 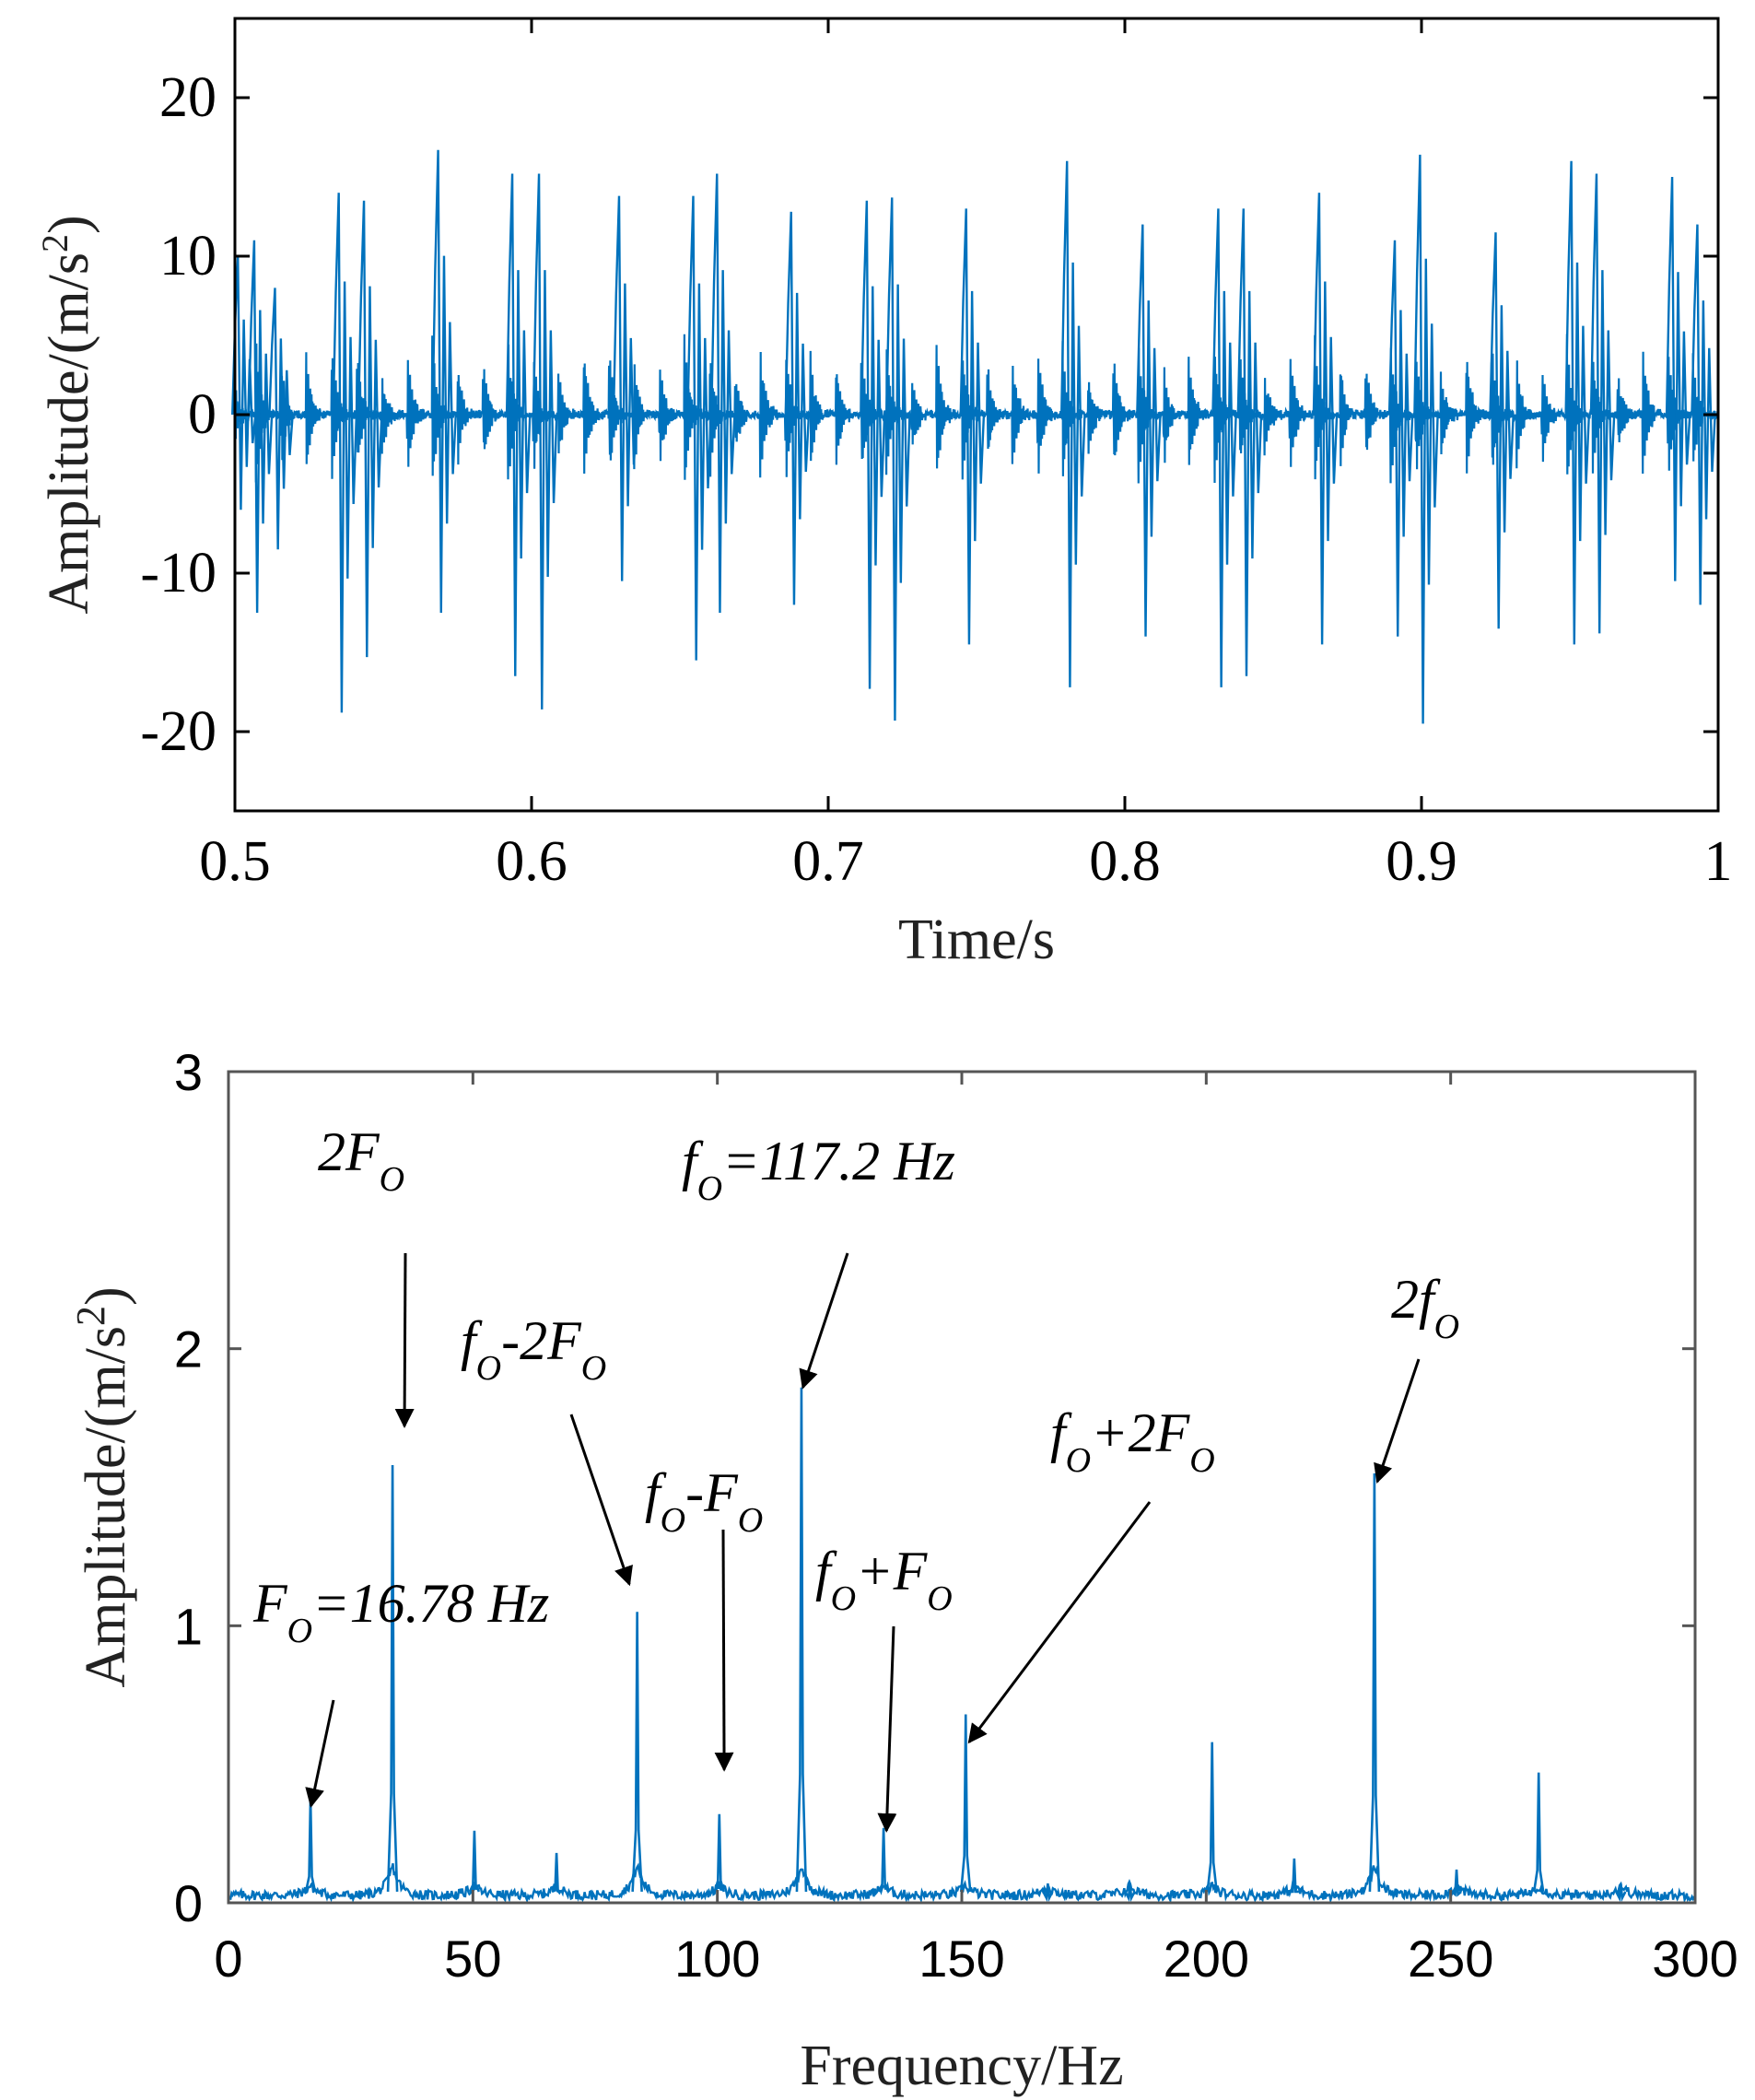 I want to click on time-x-tick-label: 0.8, so click(x=1125, y=862).